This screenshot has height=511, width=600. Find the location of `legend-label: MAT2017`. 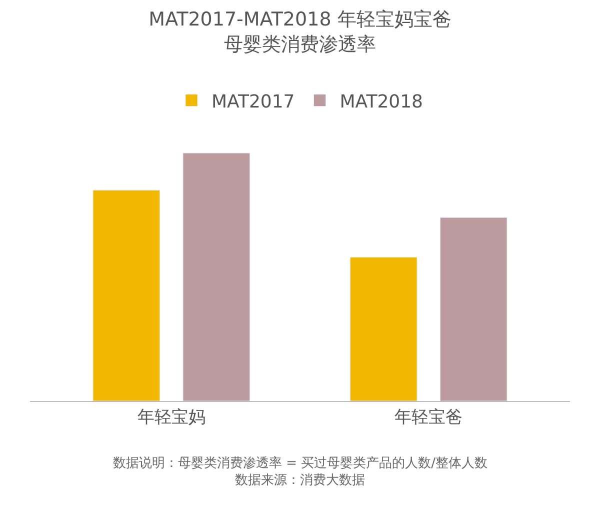

legend-label: MAT2017 is located at coordinates (253, 101).